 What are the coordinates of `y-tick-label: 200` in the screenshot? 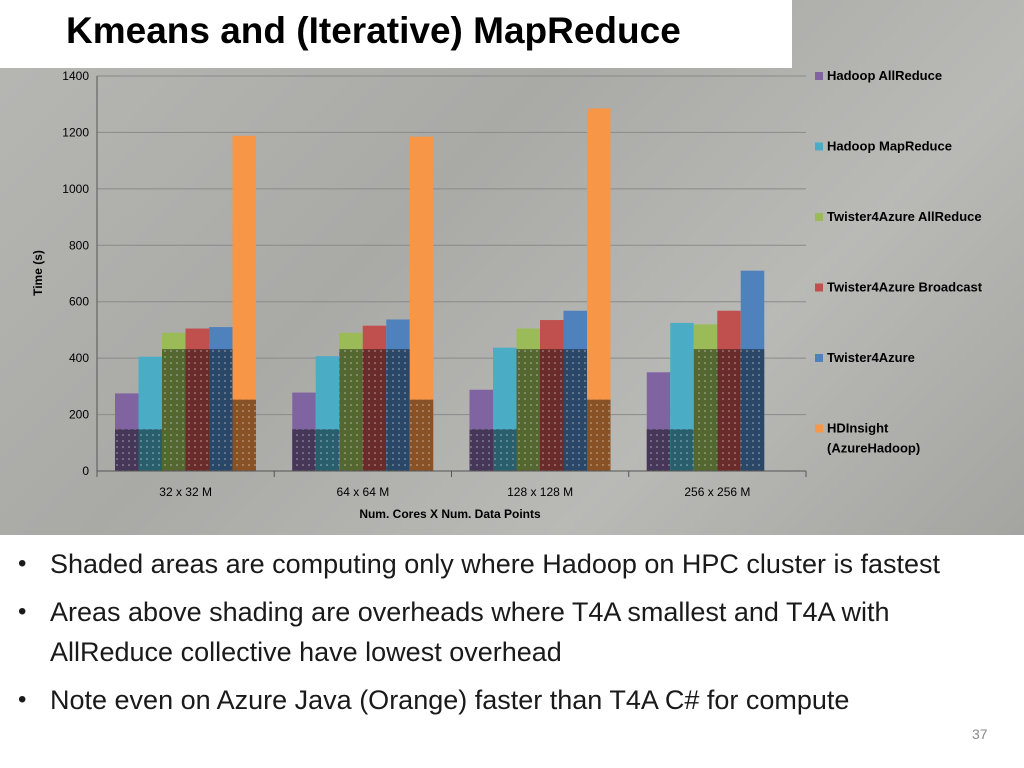 It's located at (79, 415).